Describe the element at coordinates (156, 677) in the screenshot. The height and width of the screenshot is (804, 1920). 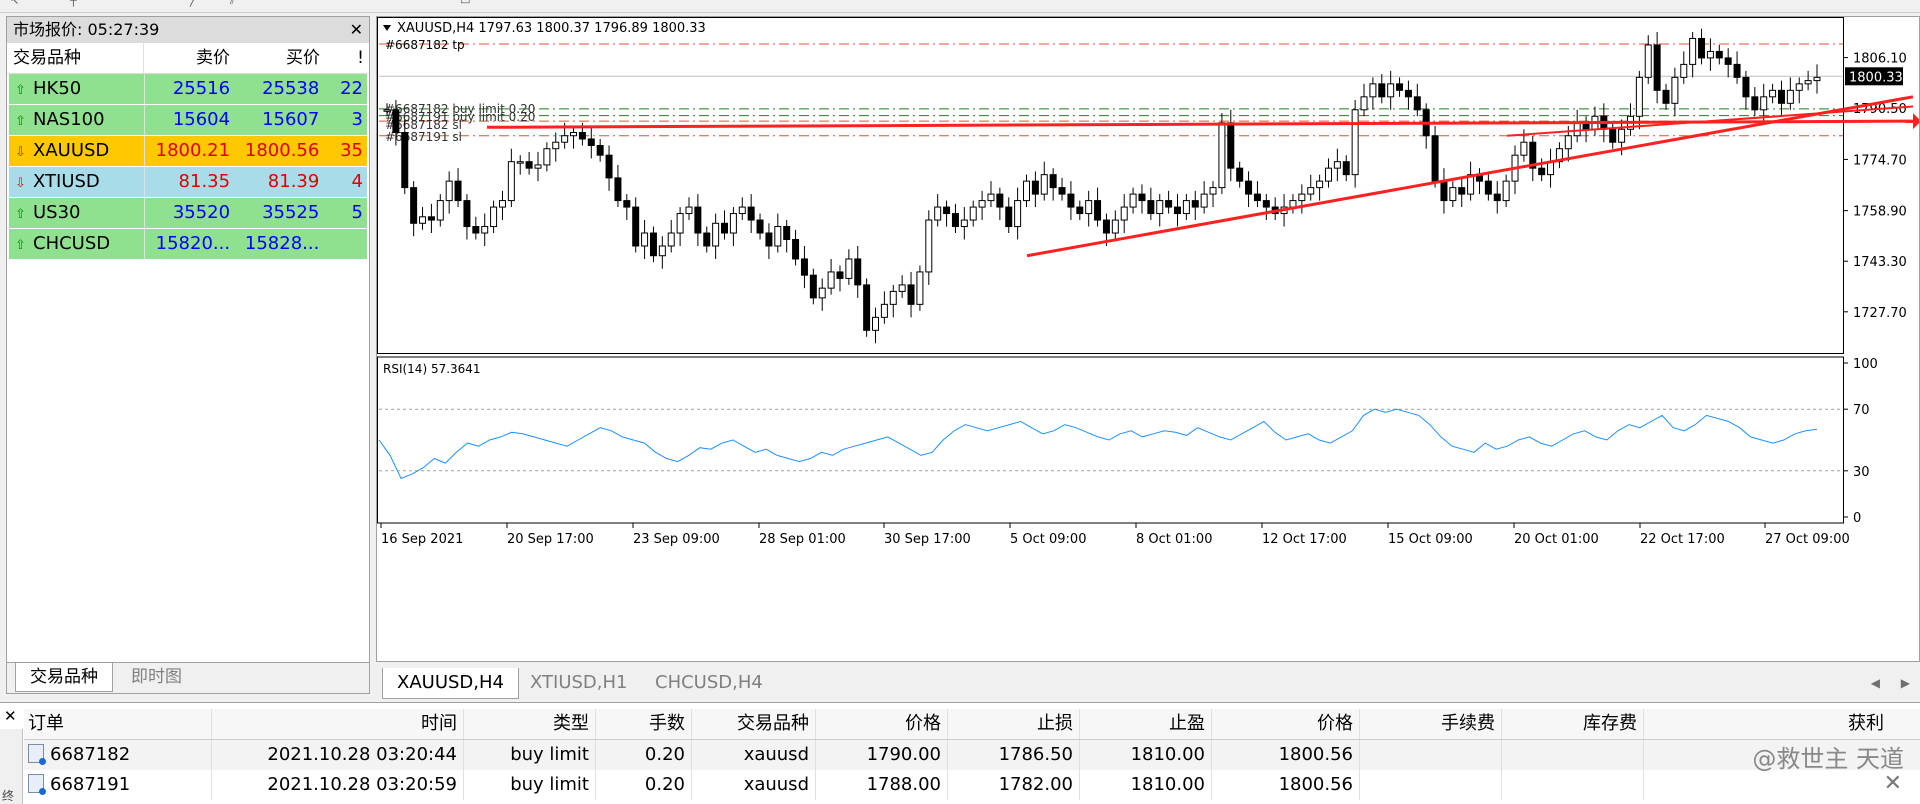
I see `tab-tick-chart: 即时图` at that location.